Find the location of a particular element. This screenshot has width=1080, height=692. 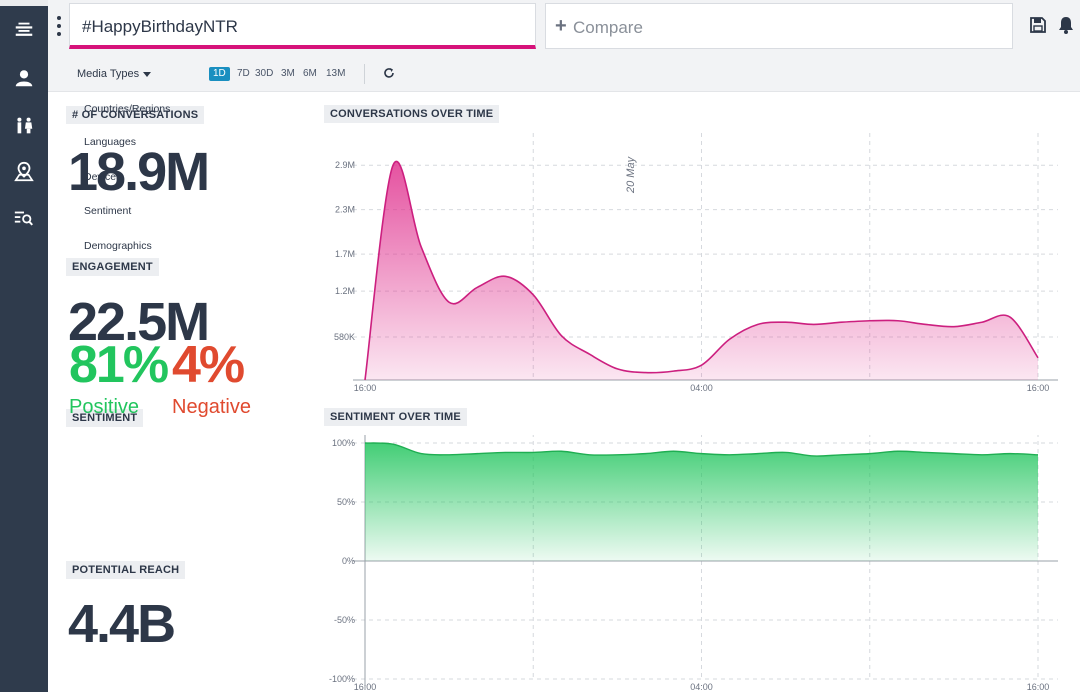

negative-value: 4% is located at coordinates (208, 365).